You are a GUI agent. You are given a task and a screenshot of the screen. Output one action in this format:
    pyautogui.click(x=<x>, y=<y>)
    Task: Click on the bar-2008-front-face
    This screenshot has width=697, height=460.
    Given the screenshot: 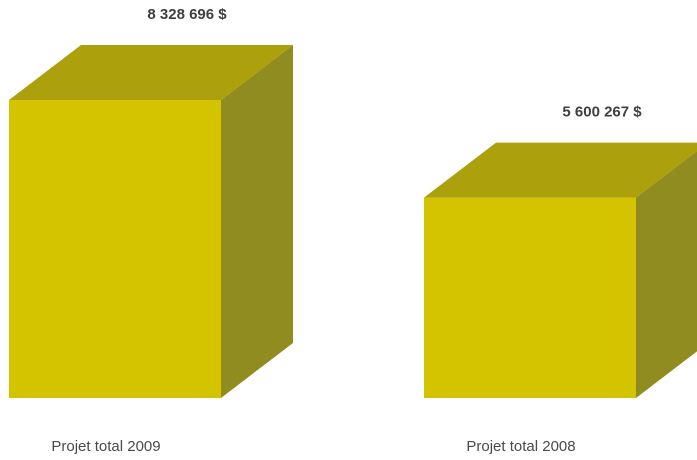 What is the action you would take?
    pyautogui.click(x=530, y=297)
    